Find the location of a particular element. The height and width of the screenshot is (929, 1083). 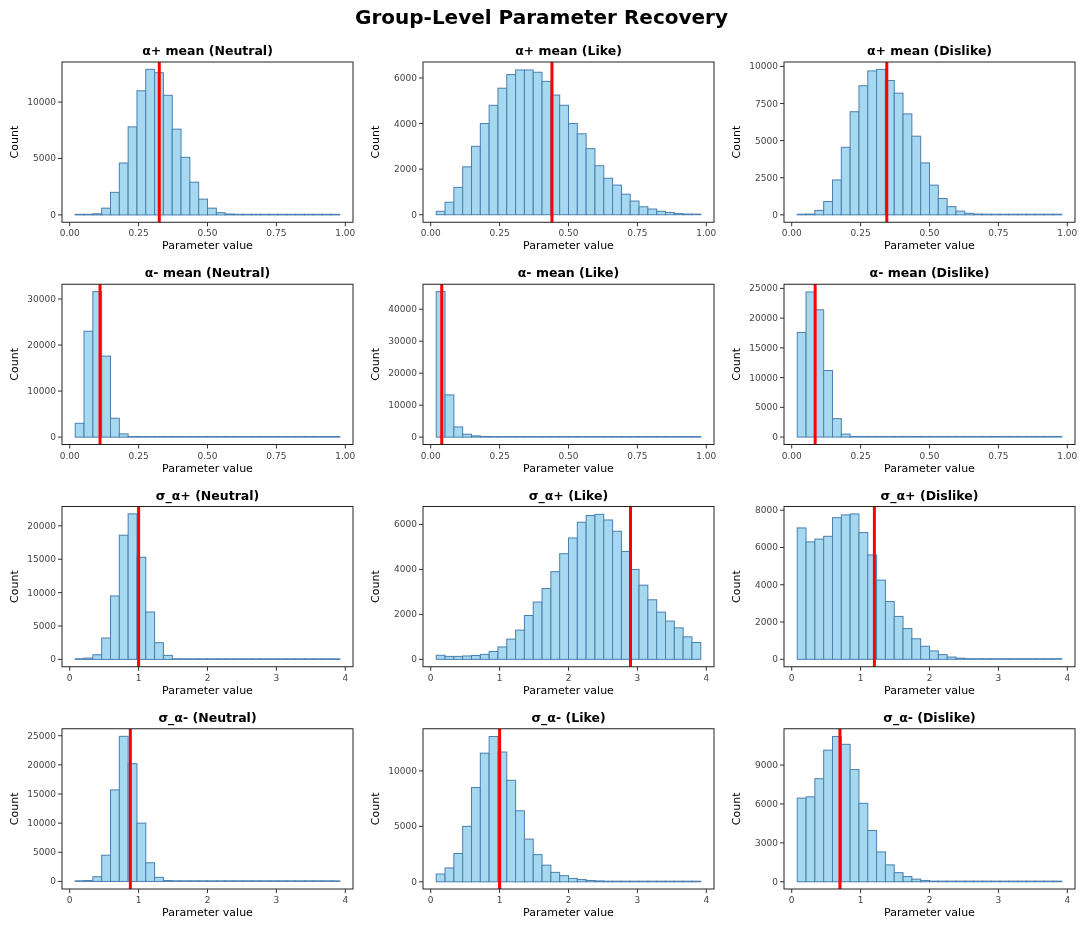

chart-title: α+ mean (Like) is located at coordinates (568, 50).